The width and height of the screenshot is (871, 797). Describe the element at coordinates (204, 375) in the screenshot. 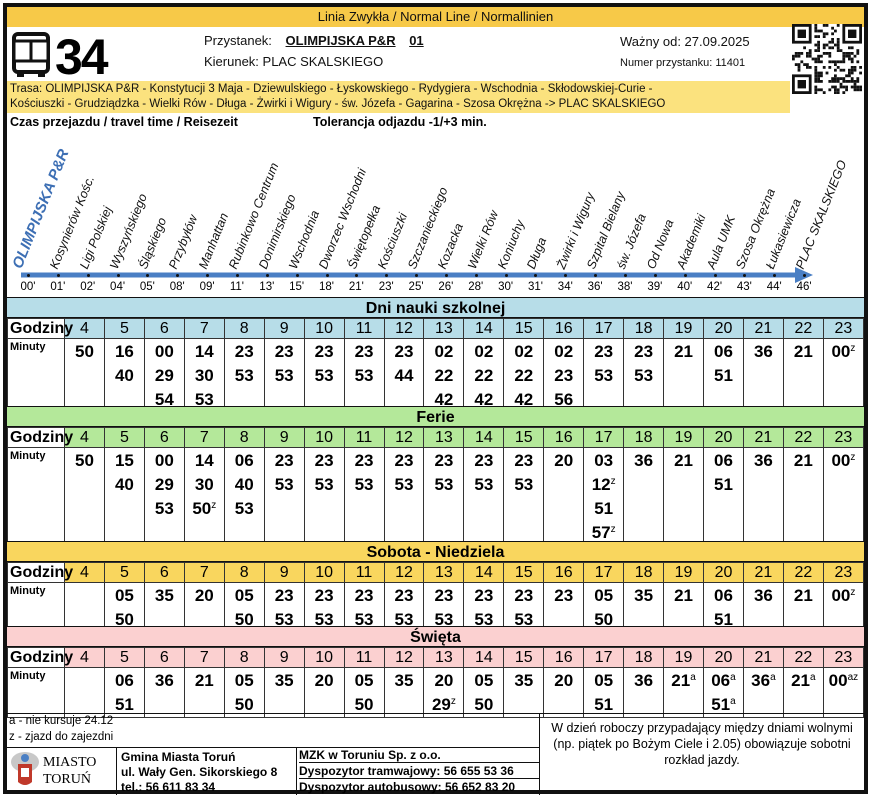

I see `departure: 30` at that location.